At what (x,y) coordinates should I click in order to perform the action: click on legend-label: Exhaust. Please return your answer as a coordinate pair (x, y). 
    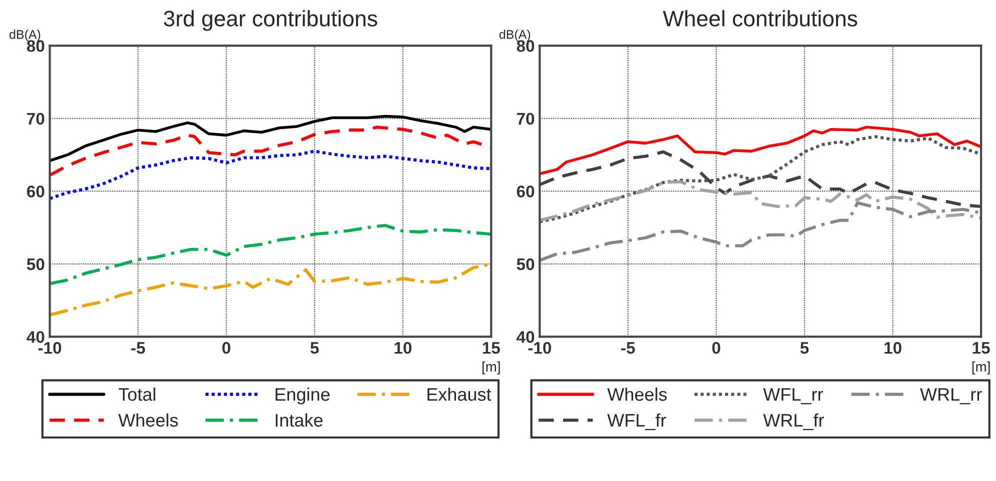
    Looking at the image, I should click on (460, 394).